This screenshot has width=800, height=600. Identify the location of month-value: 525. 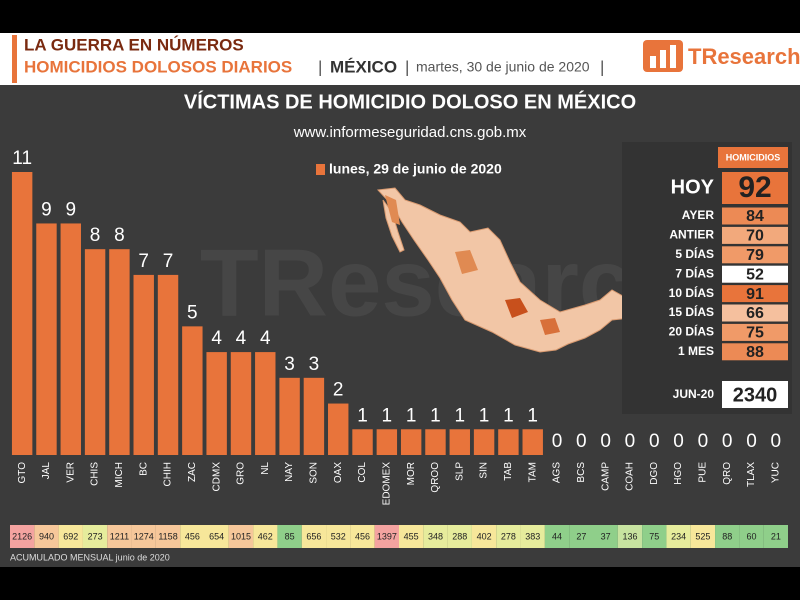
(702, 536).